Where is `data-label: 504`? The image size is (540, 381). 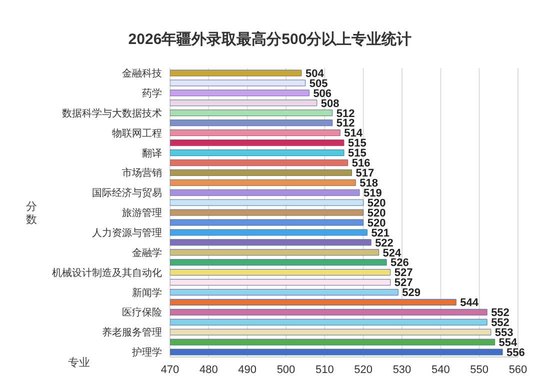 data-label: 504 is located at coordinates (315, 74).